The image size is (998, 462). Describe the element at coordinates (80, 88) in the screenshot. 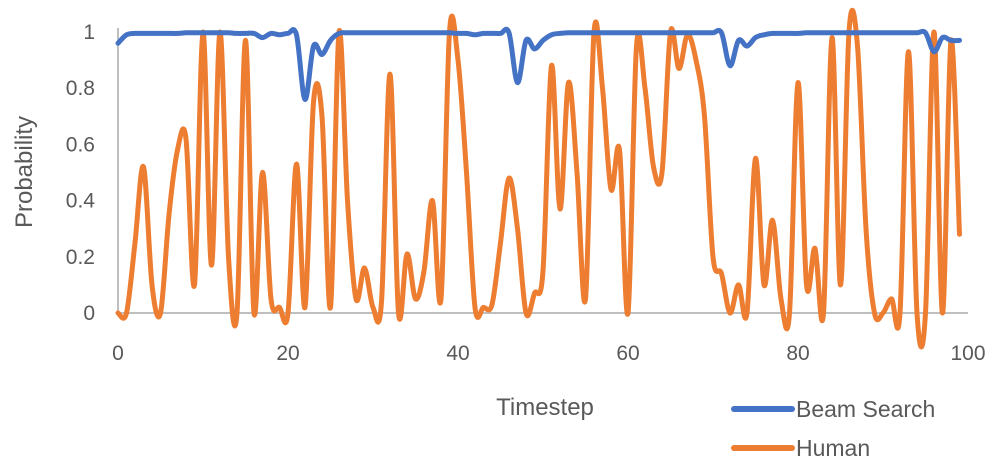

I see `y-tick-label: 0.8` at that location.